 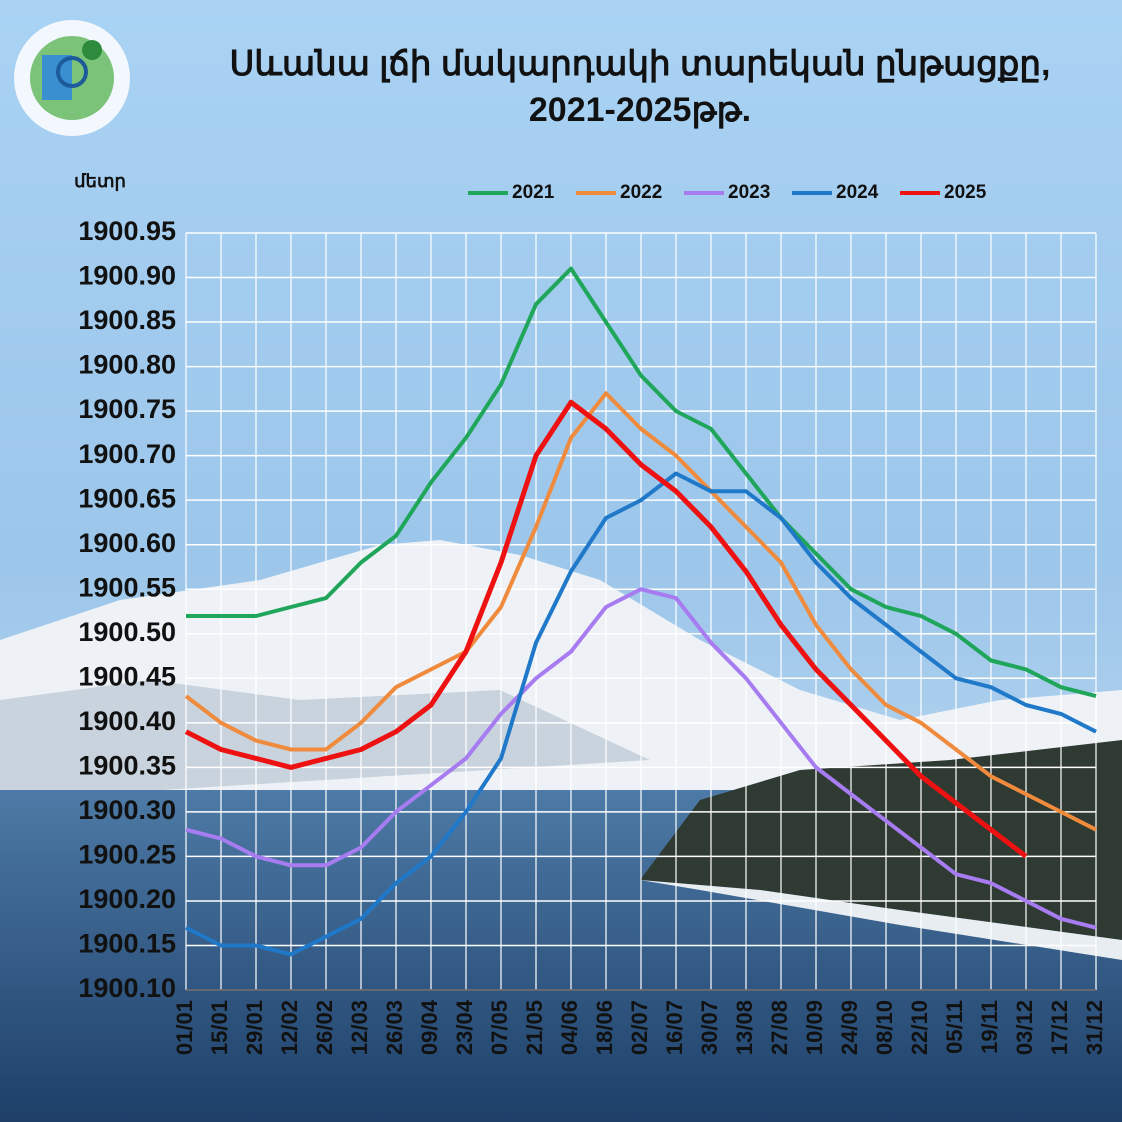 I want to click on y-tick-label: 1900.20, so click(x=127, y=899).